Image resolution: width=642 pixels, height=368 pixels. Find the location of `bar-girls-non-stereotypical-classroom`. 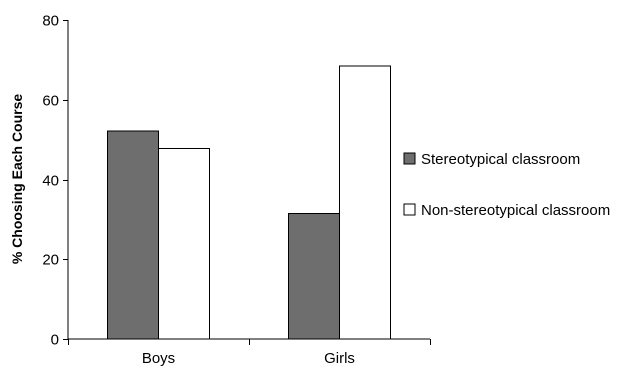

bar-girls-non-stereotypical-classroom is located at coordinates (365, 202).